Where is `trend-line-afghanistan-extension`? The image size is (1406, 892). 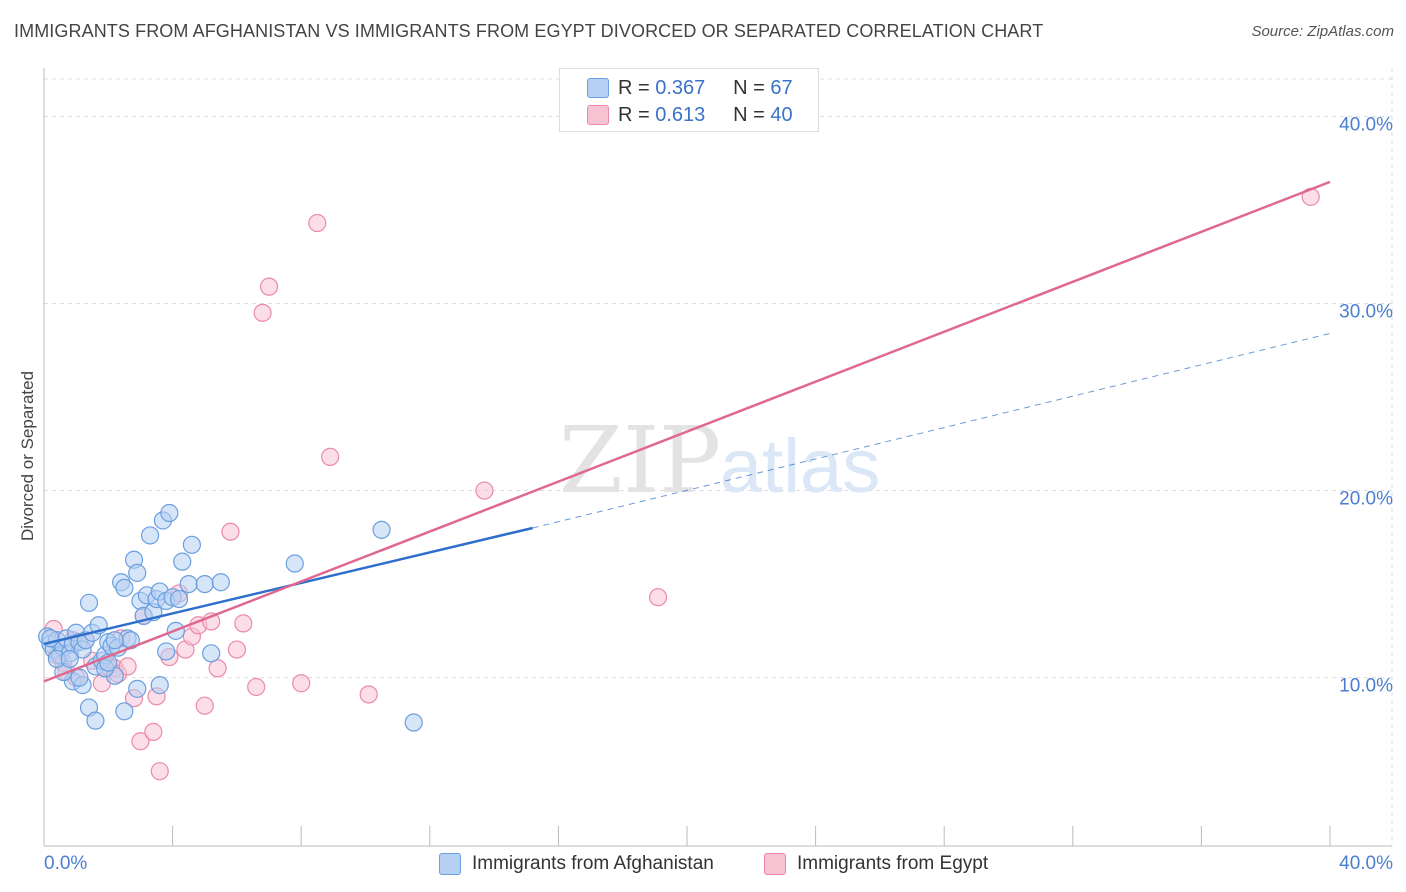 trend-line-afghanistan-extension is located at coordinates (931, 430).